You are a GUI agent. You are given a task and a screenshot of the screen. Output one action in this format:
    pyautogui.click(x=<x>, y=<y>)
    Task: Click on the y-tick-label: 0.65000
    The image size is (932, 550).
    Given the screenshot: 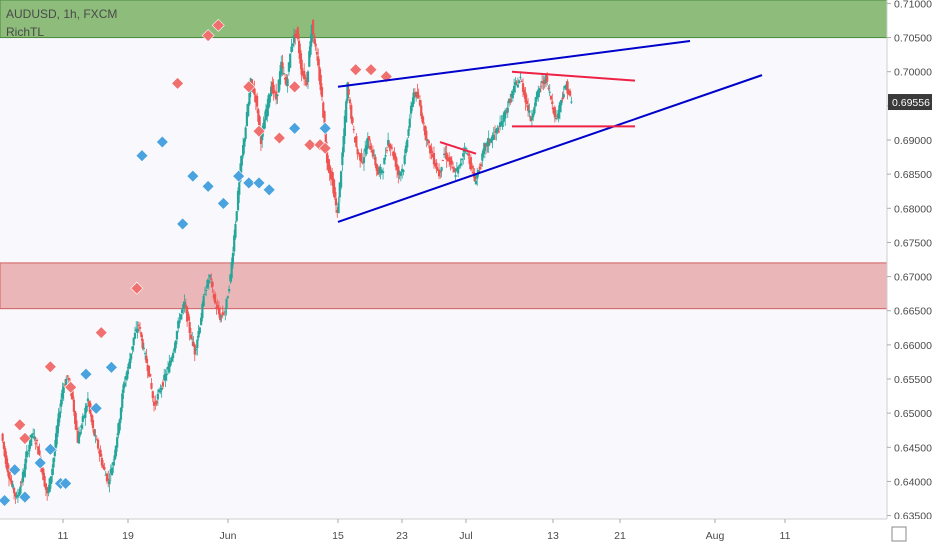 What is the action you would take?
    pyautogui.click(x=913, y=414)
    